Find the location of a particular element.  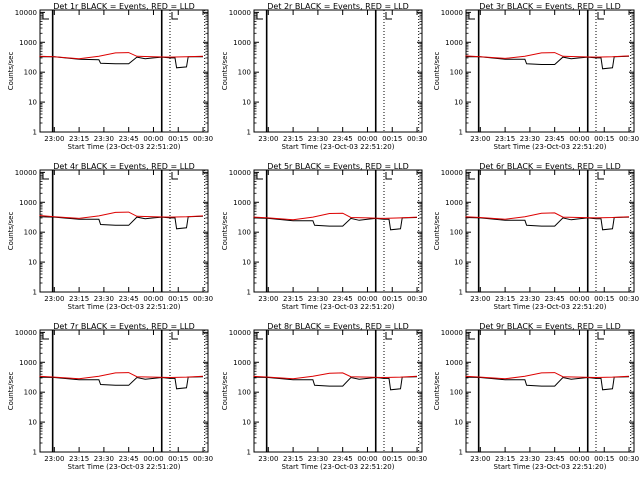

panel-title: Det 3r BLACK = Events, RED = LLD is located at coordinates (550, 6).